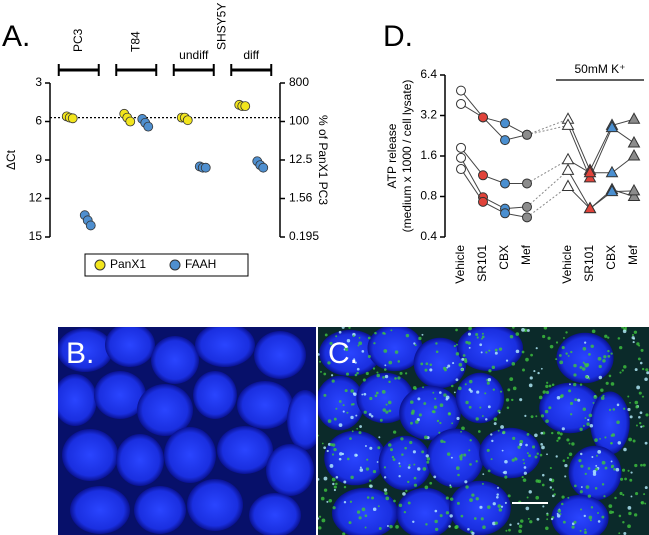  I want to click on x-tick-label: SR101, so click(589, 263).